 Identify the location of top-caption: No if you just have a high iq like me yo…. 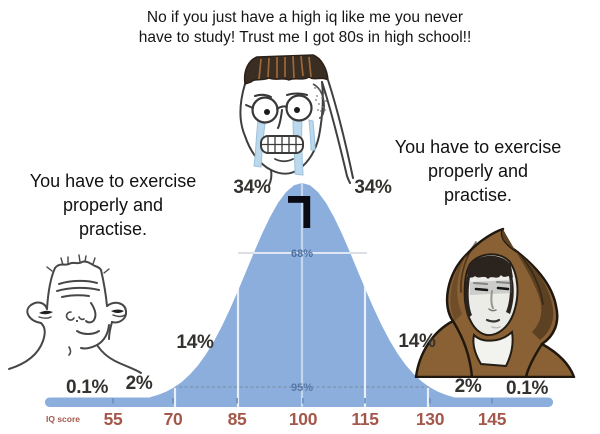
(305, 28).